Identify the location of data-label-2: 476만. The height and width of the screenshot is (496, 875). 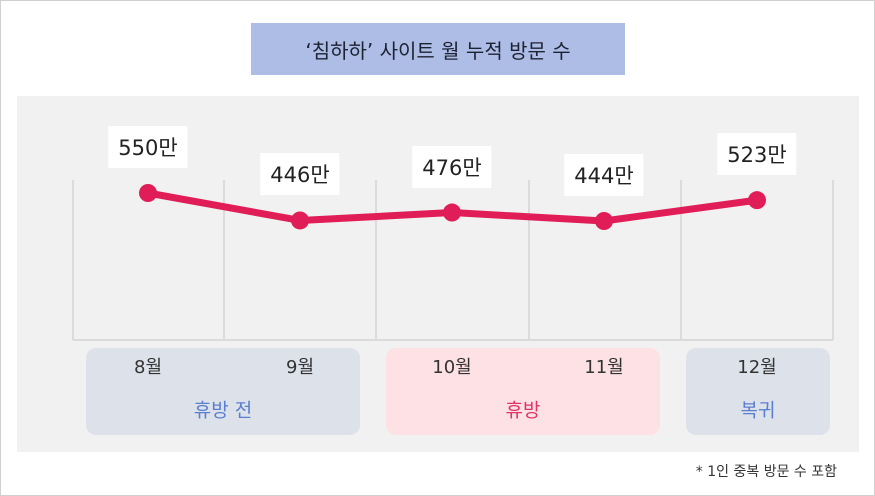
(452, 166).